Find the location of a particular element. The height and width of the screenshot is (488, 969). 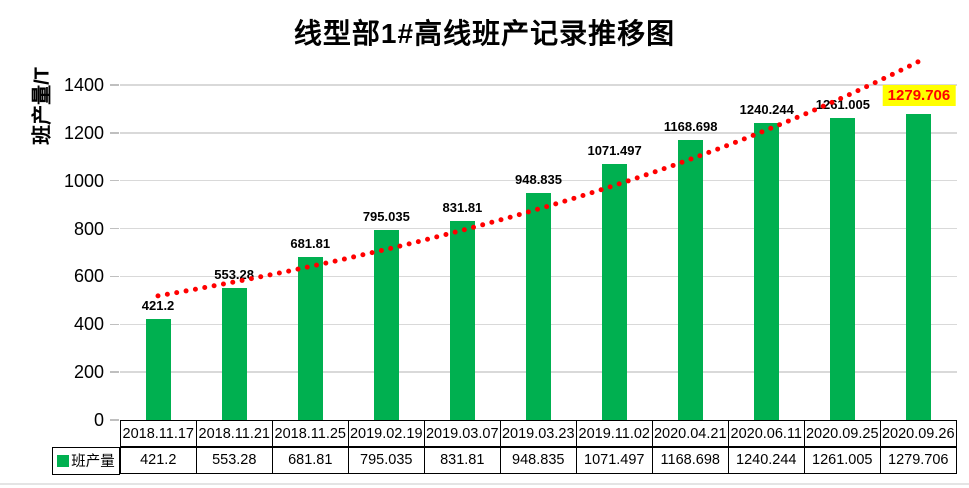

y-tick-label: 600 is located at coordinates (88, 276).